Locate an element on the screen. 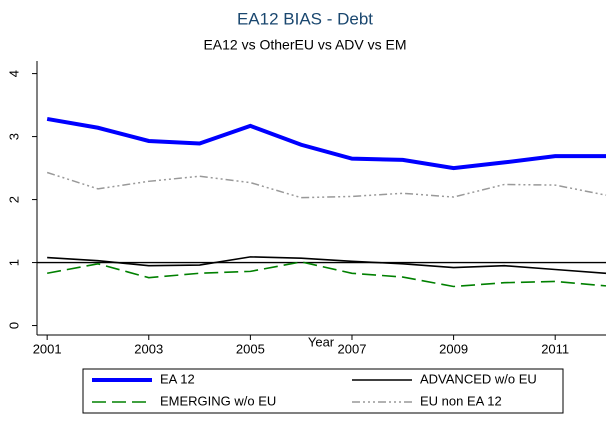 The width and height of the screenshot is (609, 436). y-tick-label: 4 is located at coordinates (13, 73).